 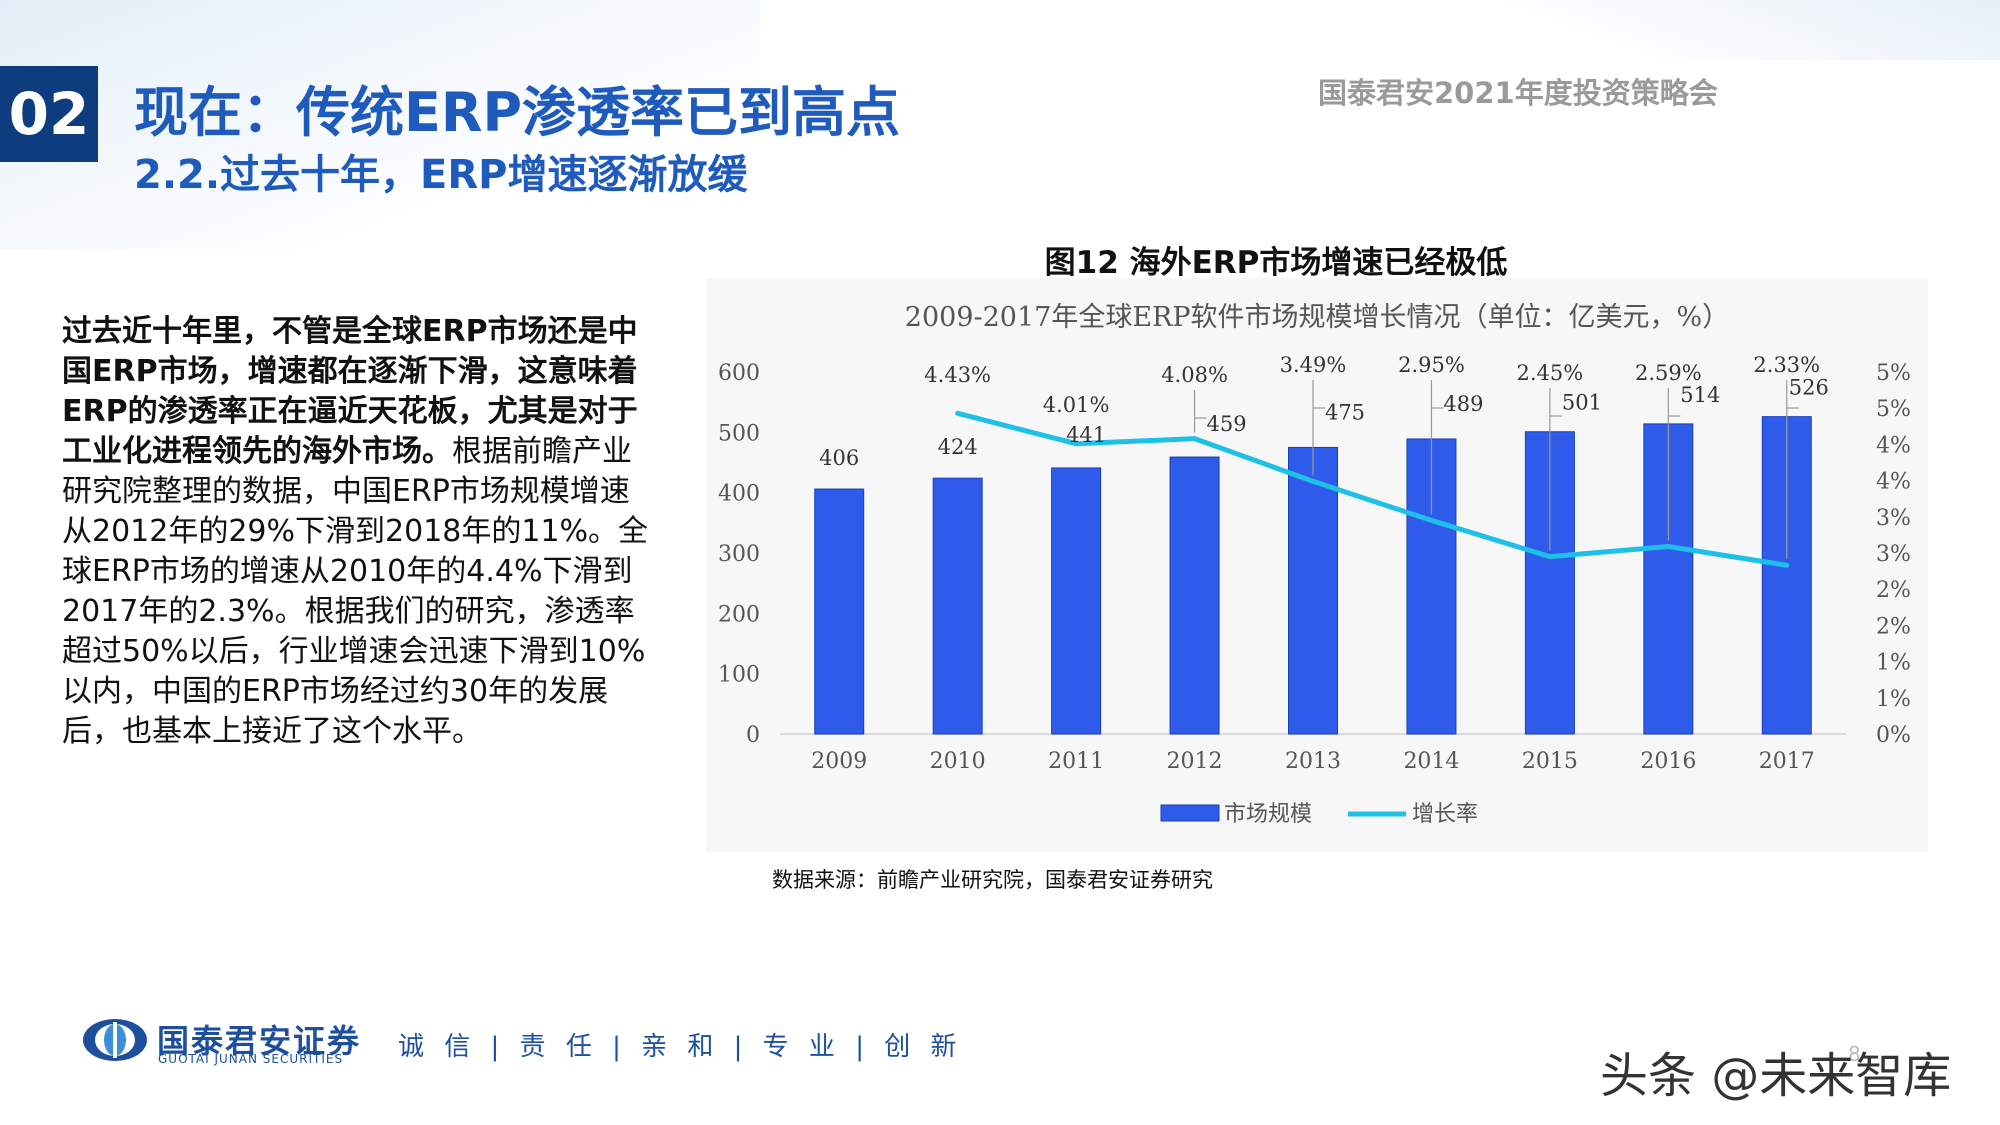 I want to click on event-name: 国泰君安2021年度投资策略会, so click(x=1518, y=93).